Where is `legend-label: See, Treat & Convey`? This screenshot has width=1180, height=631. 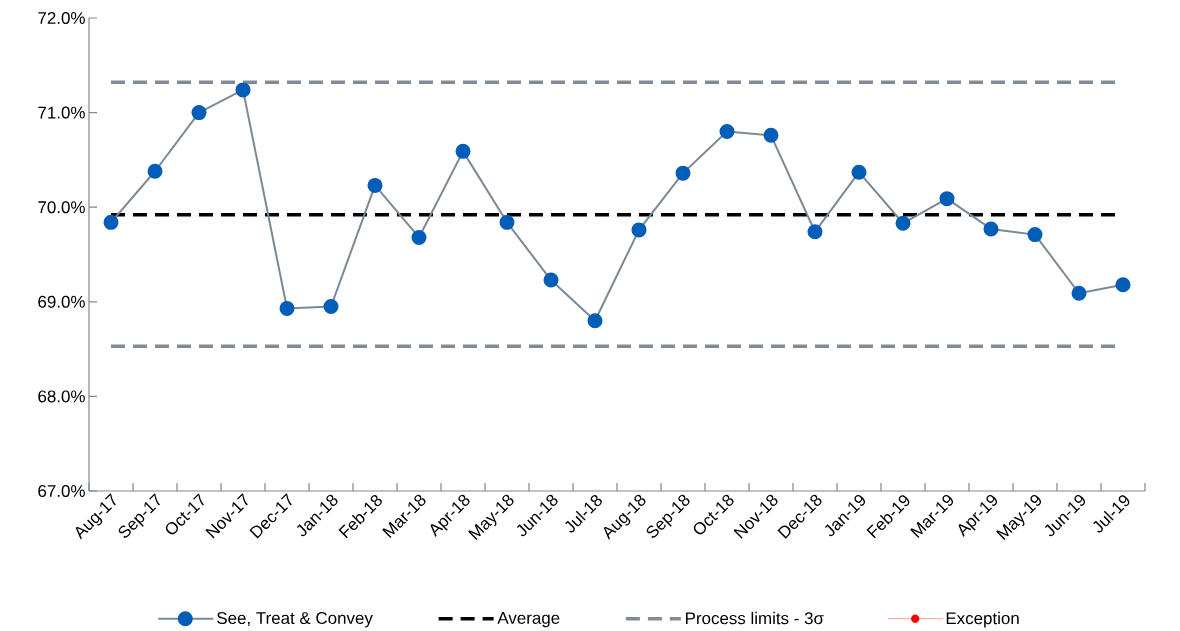 legend-label: See, Treat & Convey is located at coordinates (295, 620).